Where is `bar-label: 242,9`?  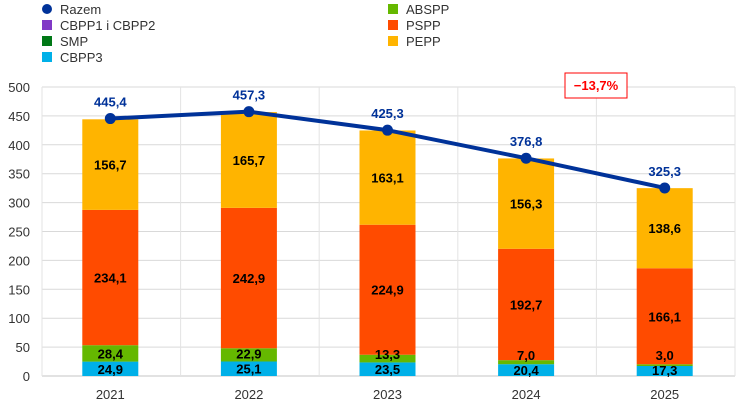 bar-label: 242,9 is located at coordinates (249, 278).